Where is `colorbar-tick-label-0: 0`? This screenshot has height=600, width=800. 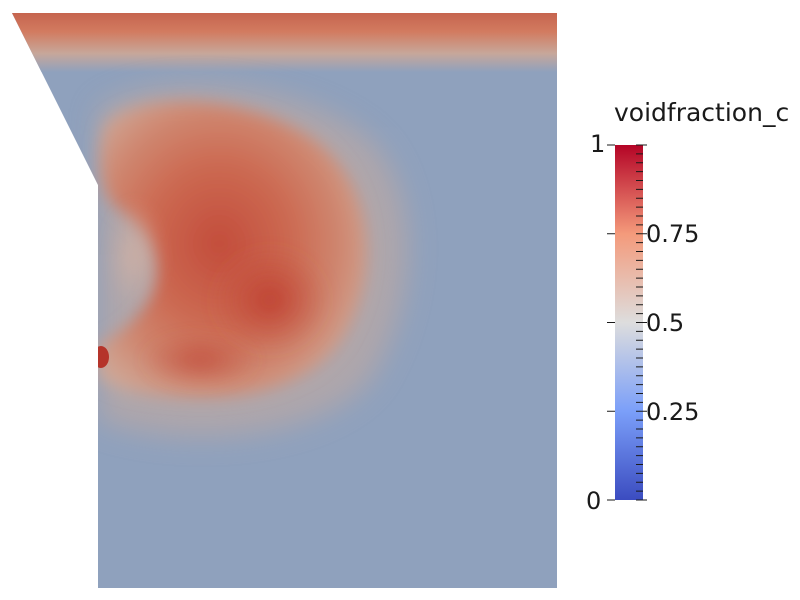
colorbar-tick-label-0: 0 is located at coordinates (594, 501).